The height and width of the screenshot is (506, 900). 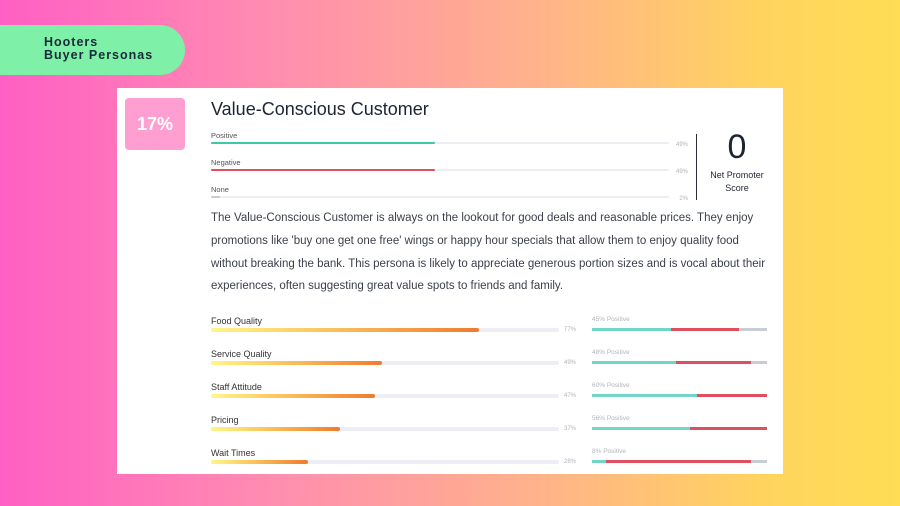 What do you see at coordinates (609, 451) in the screenshot?
I see `metric-positive-label: 8% Positive` at bounding box center [609, 451].